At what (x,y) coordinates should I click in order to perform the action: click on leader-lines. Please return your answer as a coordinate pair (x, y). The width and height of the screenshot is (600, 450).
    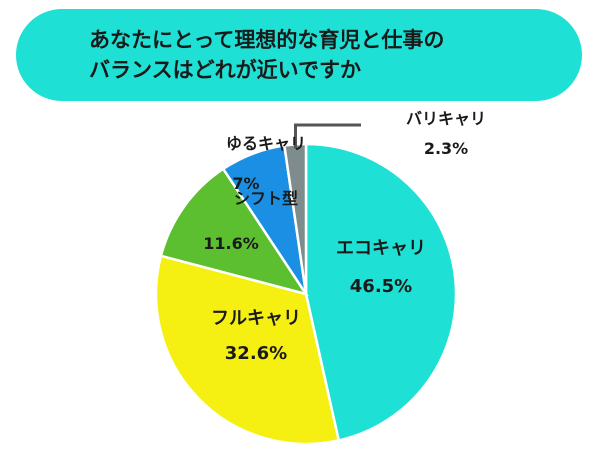
    Looking at the image, I should click on (327, 136).